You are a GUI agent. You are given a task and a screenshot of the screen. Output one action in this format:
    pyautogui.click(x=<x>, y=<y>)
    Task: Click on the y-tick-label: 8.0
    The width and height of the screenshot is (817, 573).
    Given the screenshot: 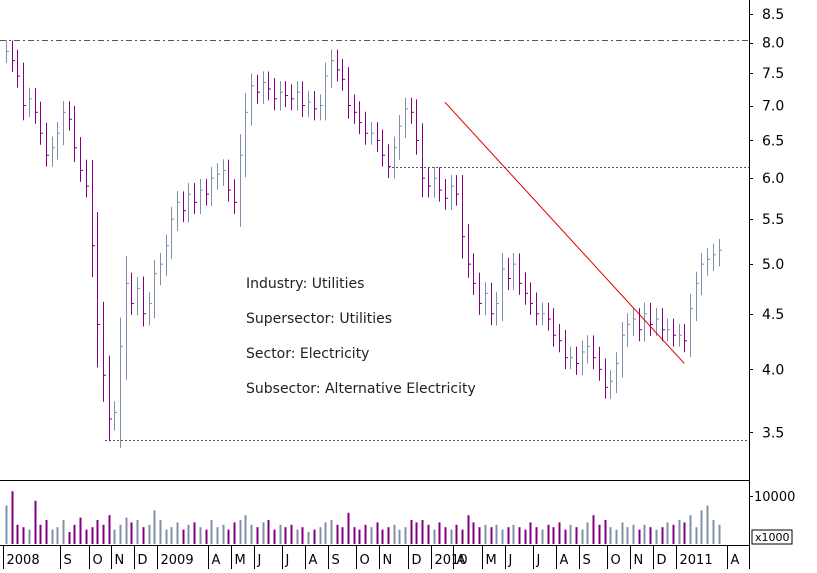 What is the action you would take?
    pyautogui.click(x=773, y=44)
    